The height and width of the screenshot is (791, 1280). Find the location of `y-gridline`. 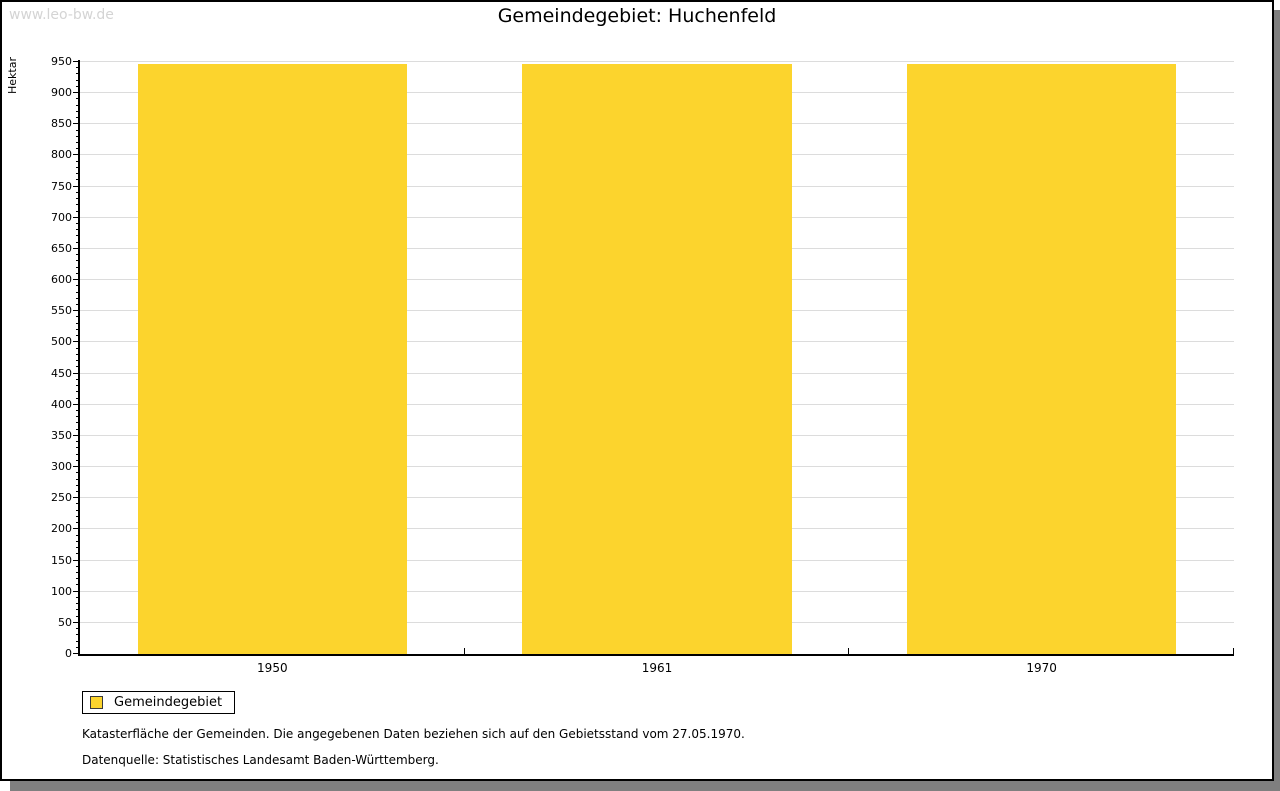

y-gridline is located at coordinates (657, 61).